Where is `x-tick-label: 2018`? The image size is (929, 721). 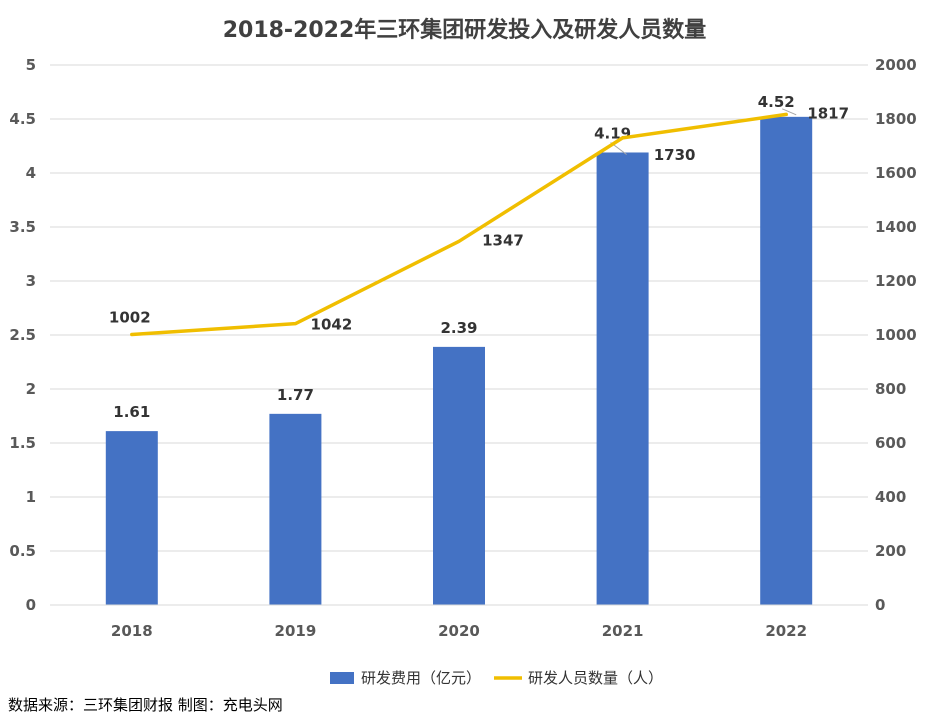
x-tick-label: 2018 is located at coordinates (132, 631).